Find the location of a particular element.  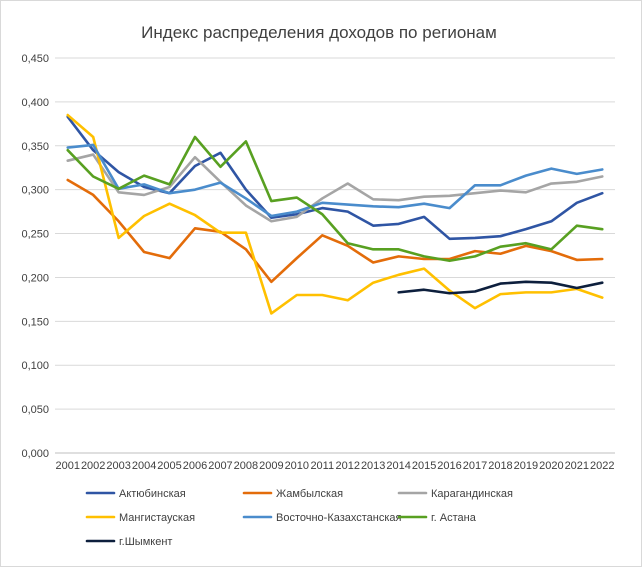

x-tick-label: 2007 is located at coordinates (220, 466).